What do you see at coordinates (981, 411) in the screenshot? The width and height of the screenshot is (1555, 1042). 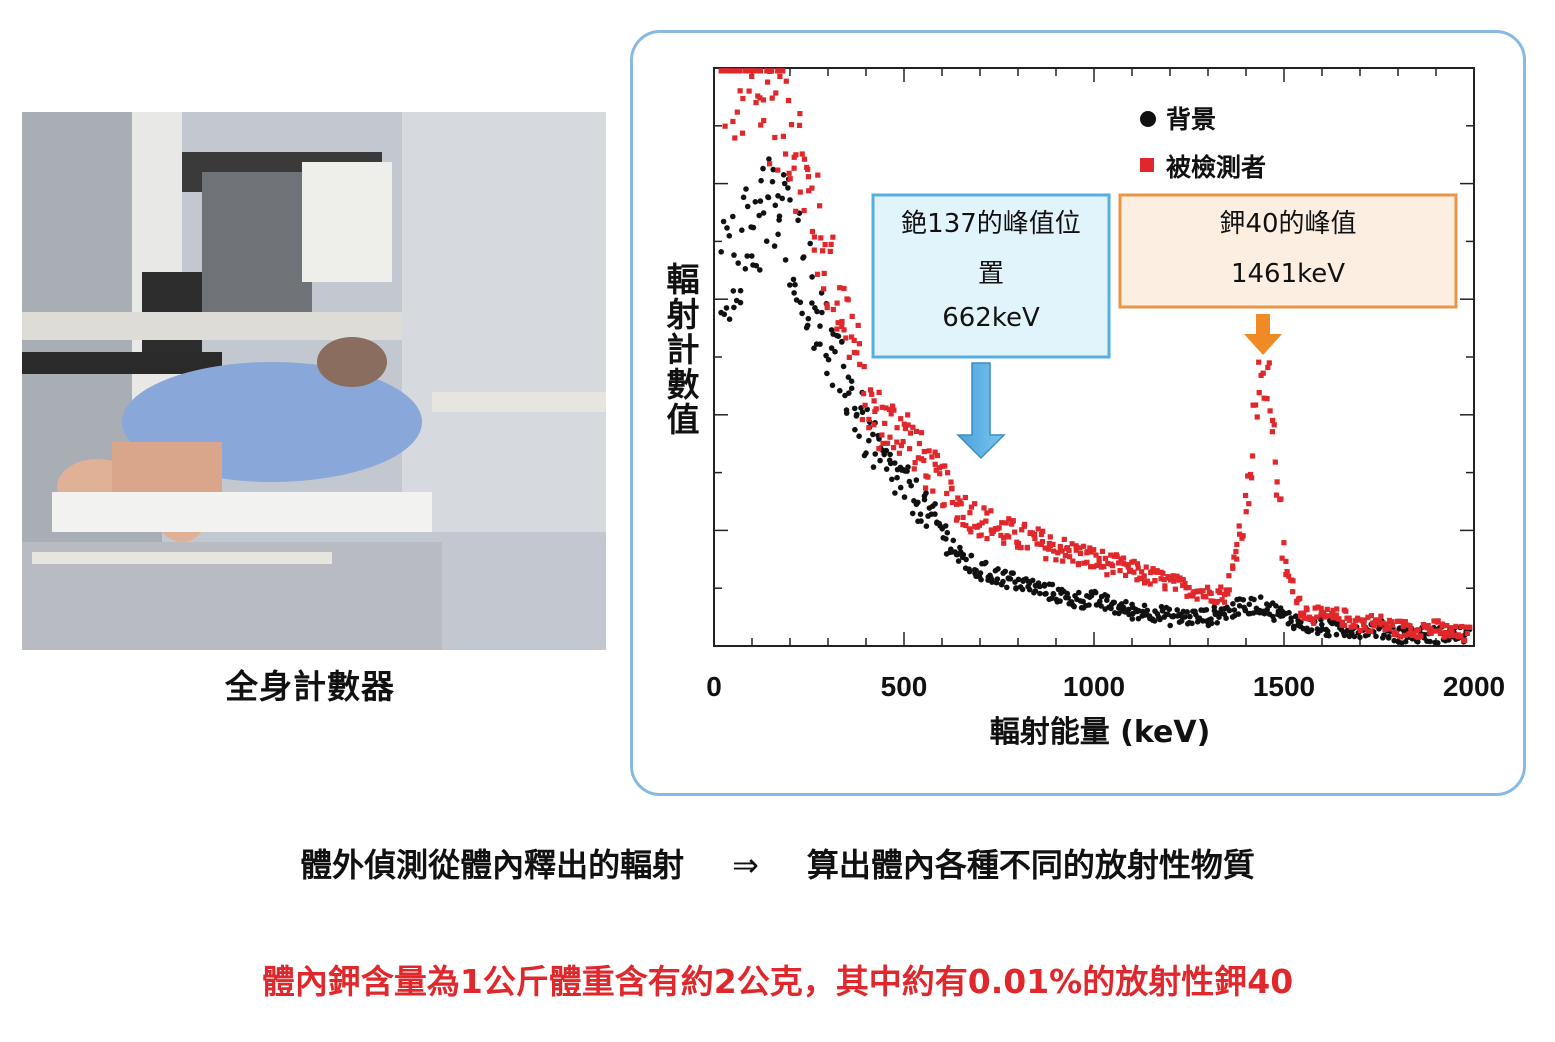 I see `cs137-arrow` at bounding box center [981, 411].